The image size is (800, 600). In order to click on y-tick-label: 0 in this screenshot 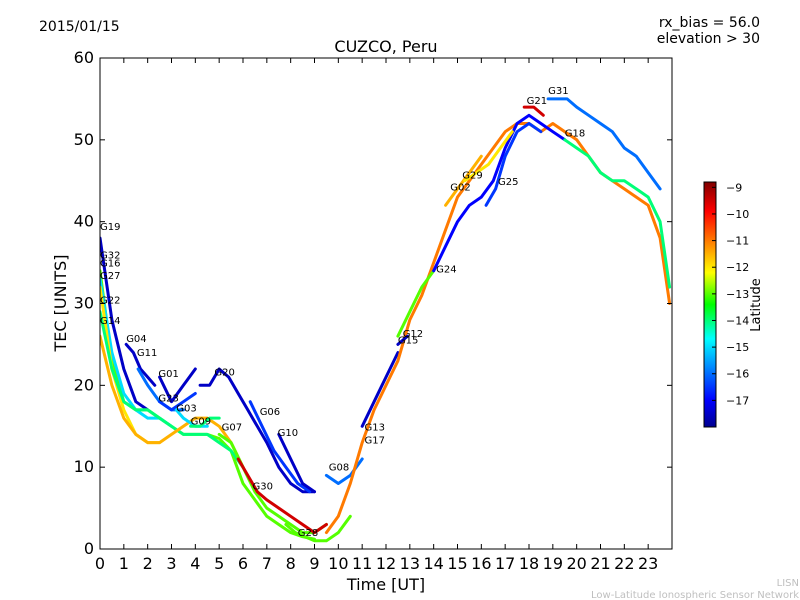, I will do `click(89, 548)`.